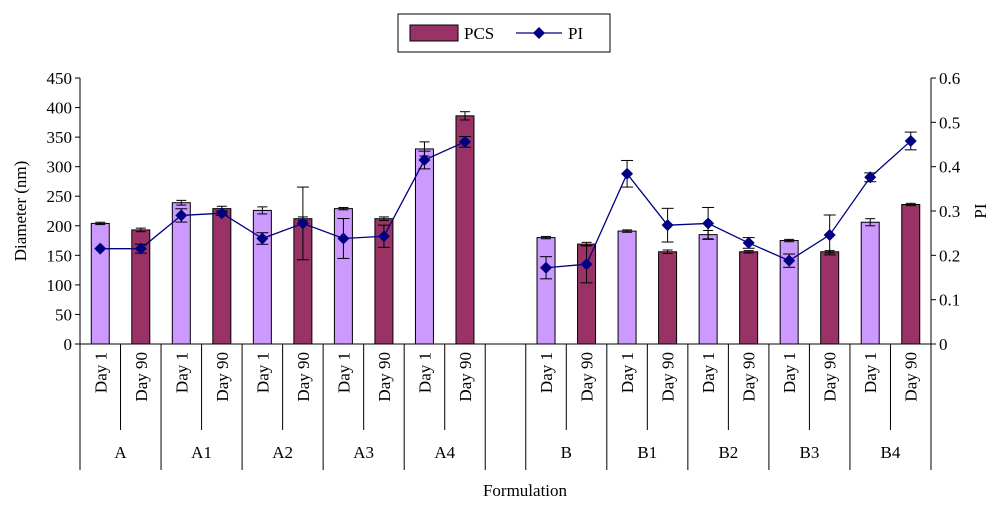 Image resolution: width=998 pixels, height=507 pixels. Describe the element at coordinates (444, 452) in the screenshot. I see `x-group-label: A4` at that location.